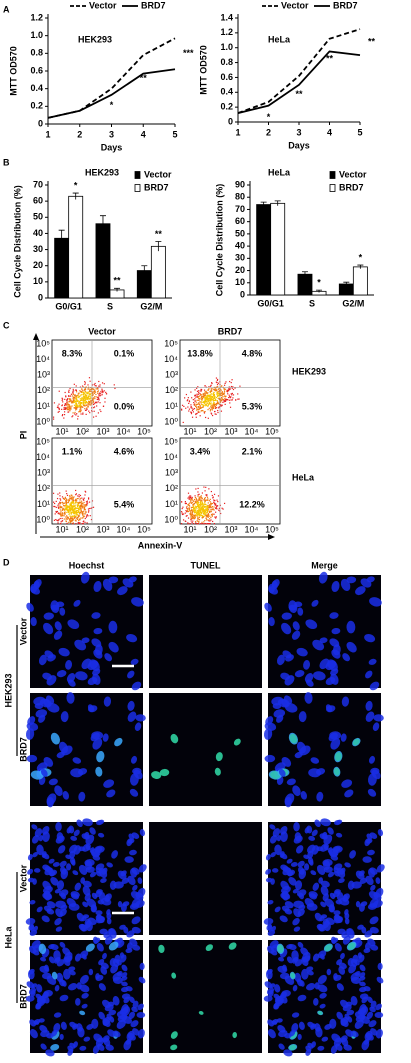  I want to click on row-label: BRD7, so click(23, 749).